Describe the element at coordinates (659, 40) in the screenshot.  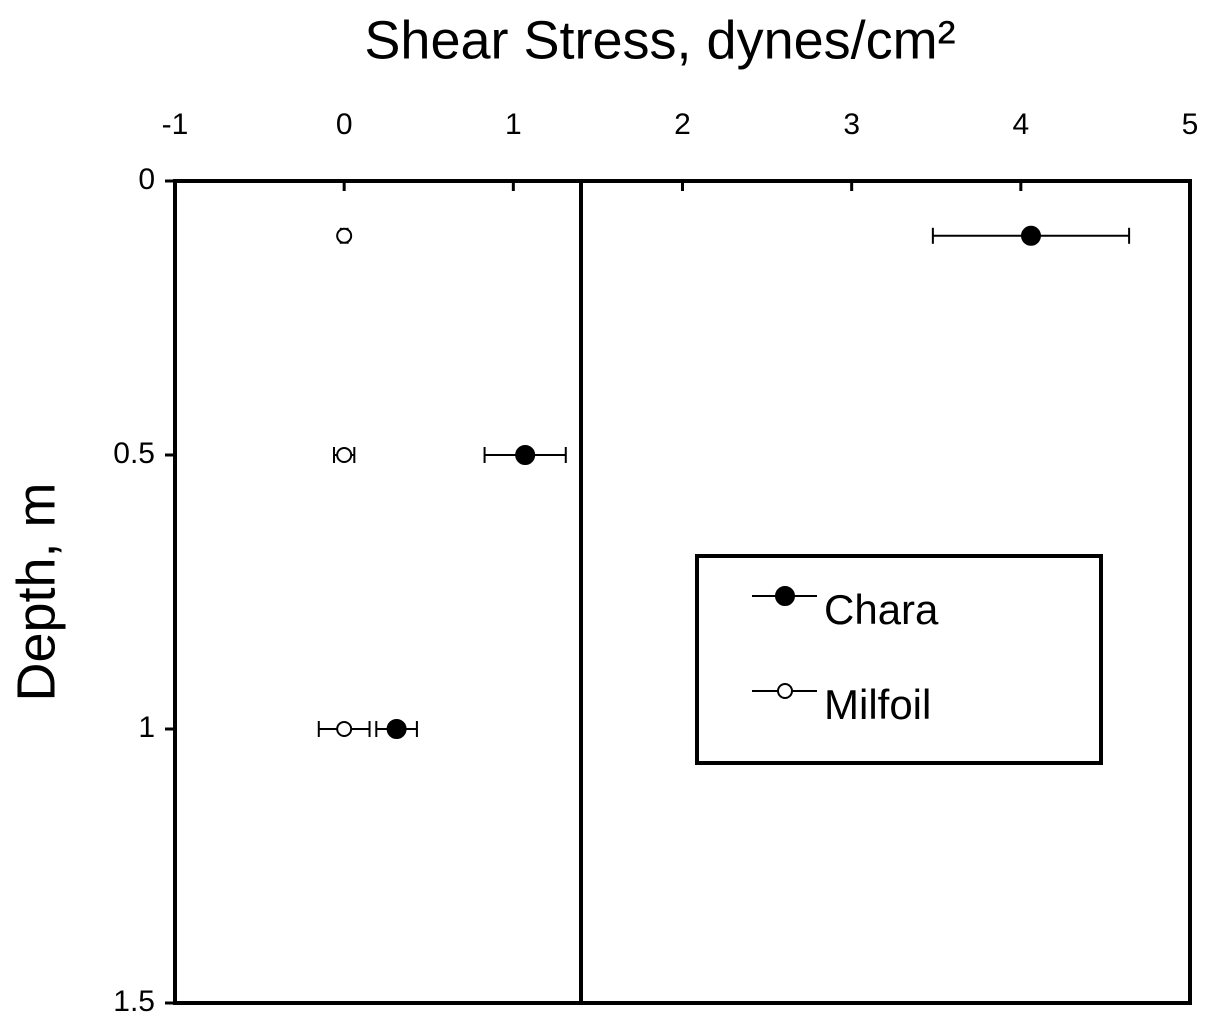
I see `chart-title: Shear Stress, dynes/cm²` at that location.